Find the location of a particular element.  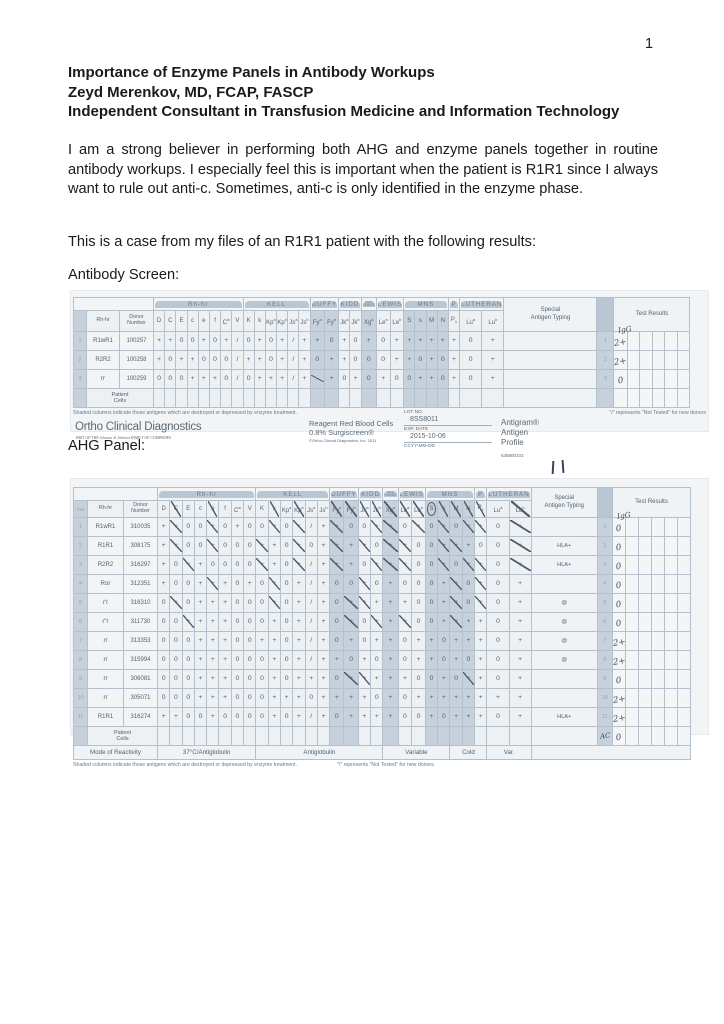

group-tab-cell: DUFFY is located at coordinates (324, 304).